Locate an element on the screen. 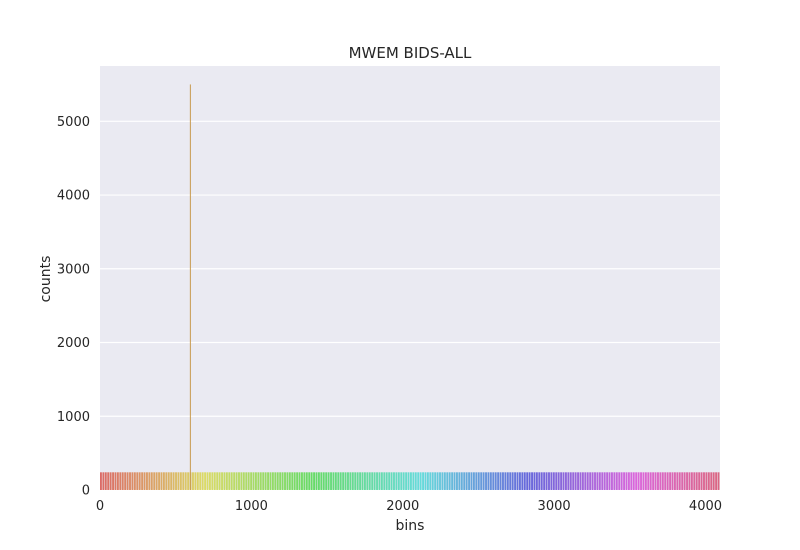  peak-bar is located at coordinates (190, 287).